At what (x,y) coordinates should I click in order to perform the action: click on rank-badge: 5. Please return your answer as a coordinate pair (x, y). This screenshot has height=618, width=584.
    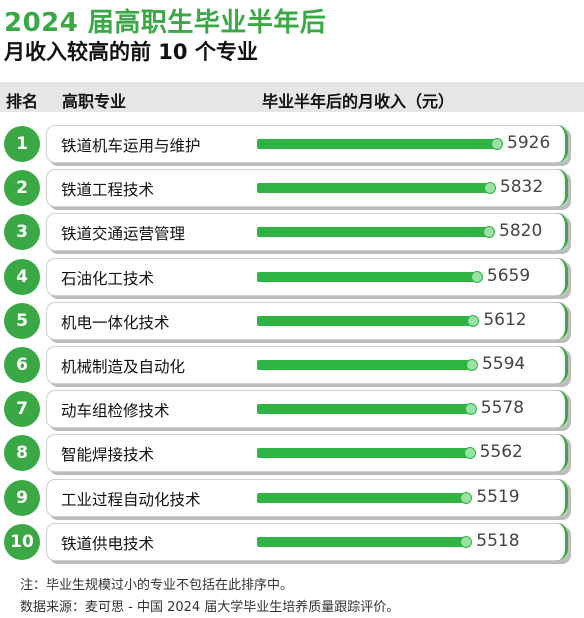
    Looking at the image, I should click on (22, 320).